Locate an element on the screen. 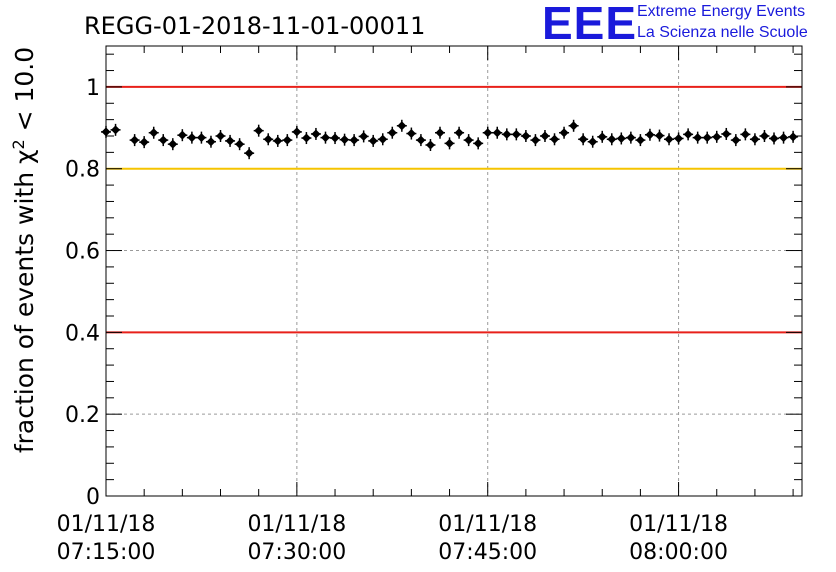 Image resolution: width=836 pixels, height=572 pixels. eee-logo-mark: EEE is located at coordinates (590, 24).